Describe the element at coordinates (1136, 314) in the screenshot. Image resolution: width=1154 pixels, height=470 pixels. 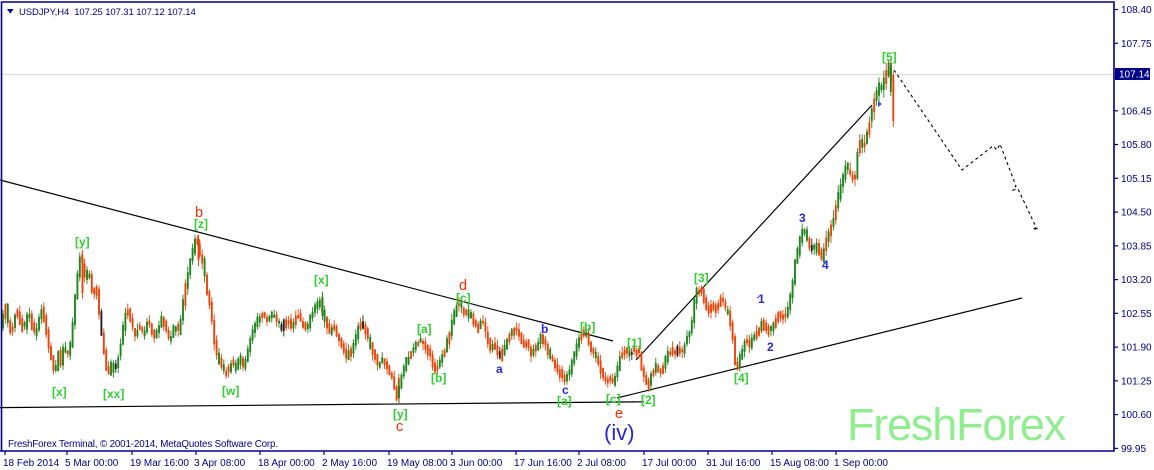
I see `svg-text: 102.55` at that location.